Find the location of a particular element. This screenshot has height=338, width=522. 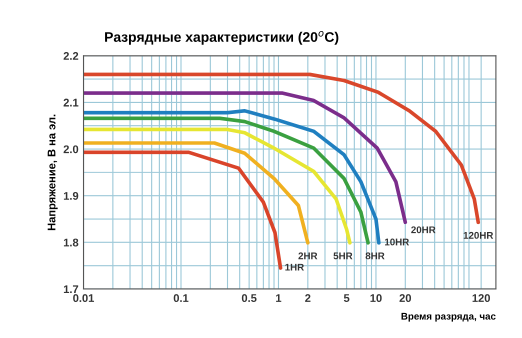

y-tick-label: 1.8 is located at coordinates (71, 242).